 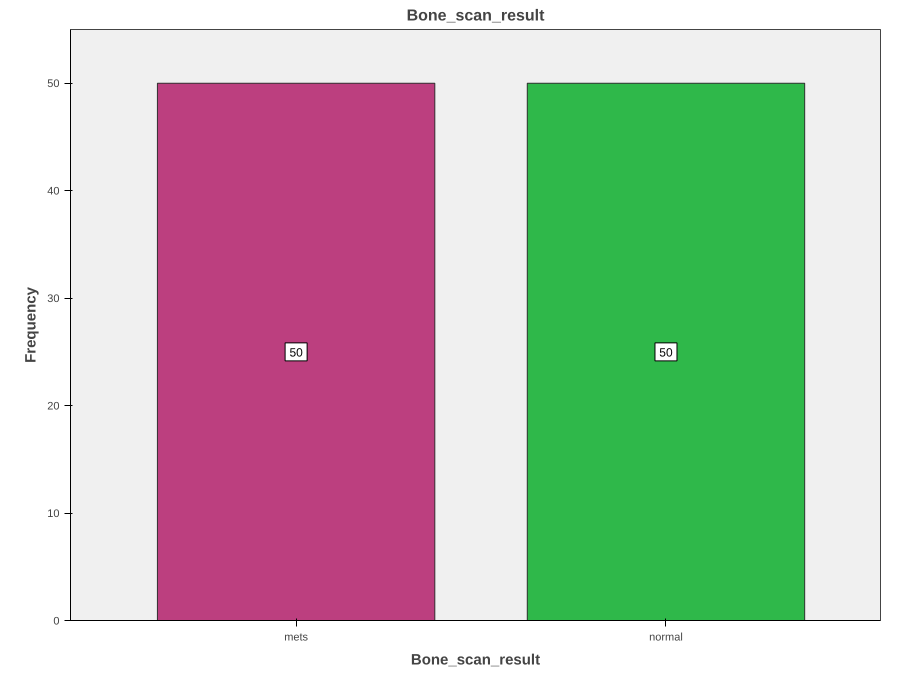 What do you see at coordinates (53, 514) in the screenshot?
I see `y-tick-label: 10` at bounding box center [53, 514].